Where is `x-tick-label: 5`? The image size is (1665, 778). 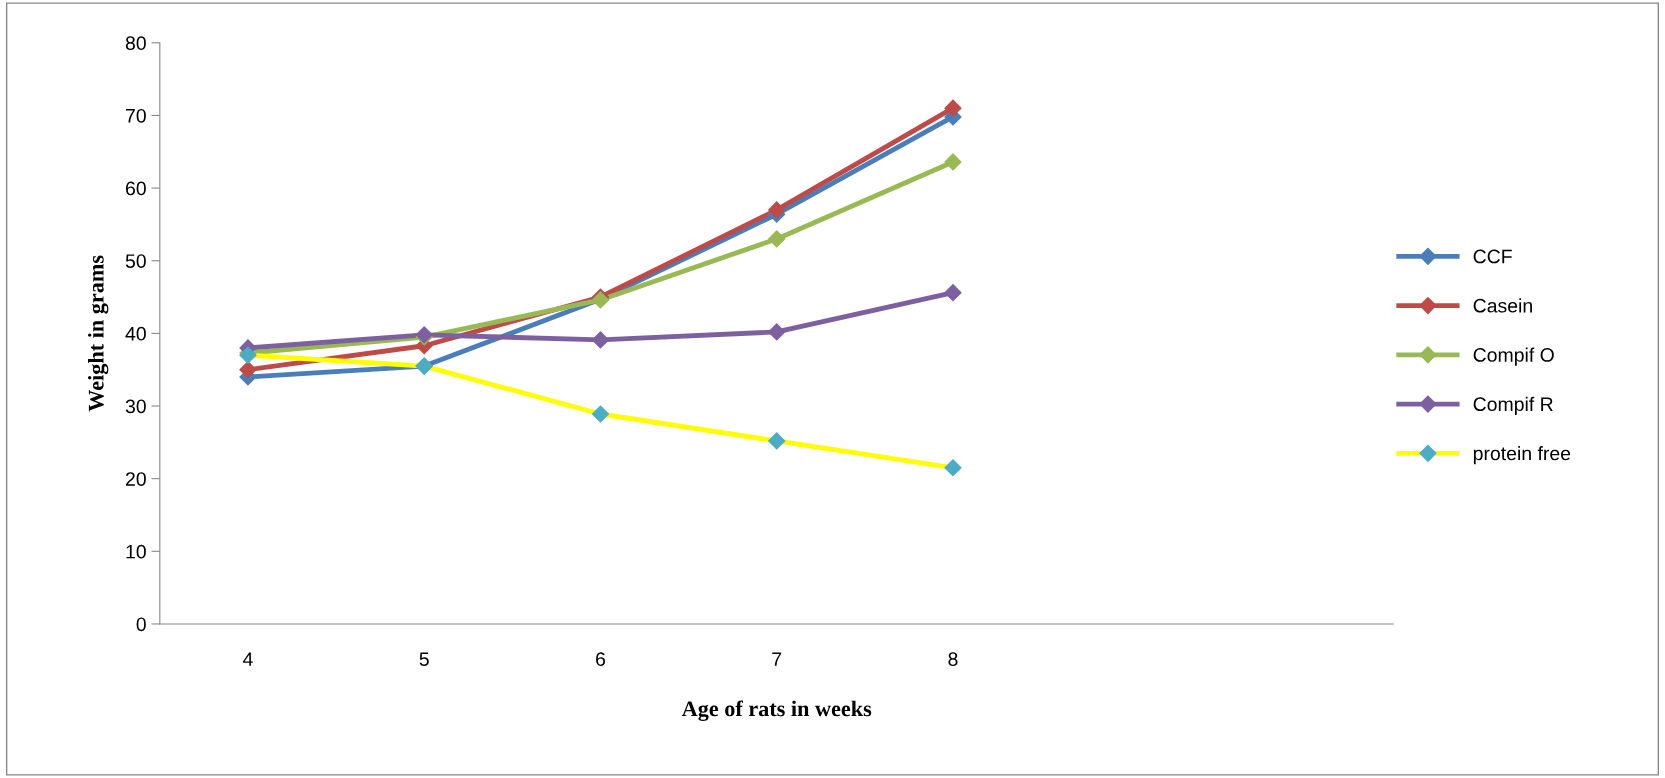 x-tick-label: 5 is located at coordinates (424, 659).